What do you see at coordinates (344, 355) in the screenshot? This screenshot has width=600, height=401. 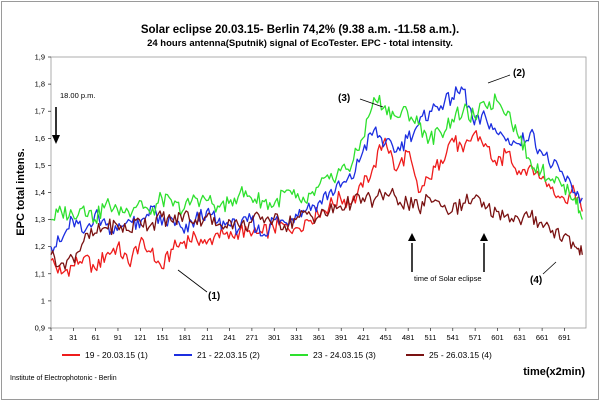 I see `legend-label-3: 23 - 24.03.15 (3)` at bounding box center [344, 355].